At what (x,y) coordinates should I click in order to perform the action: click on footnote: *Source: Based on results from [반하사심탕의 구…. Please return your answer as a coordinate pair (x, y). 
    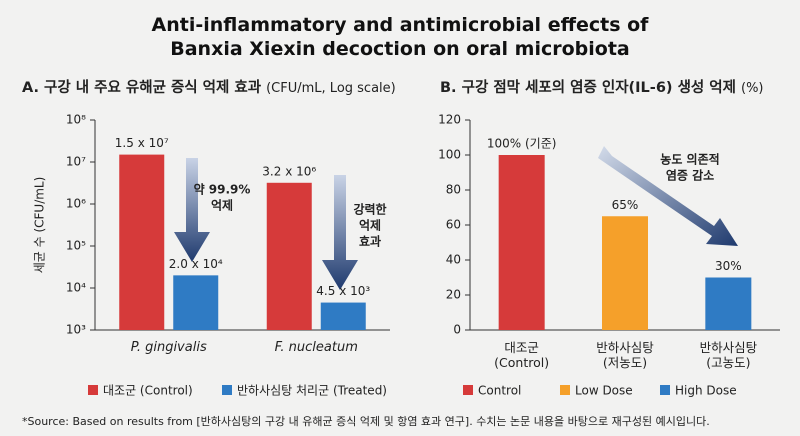
    Looking at the image, I should click on (366, 421).